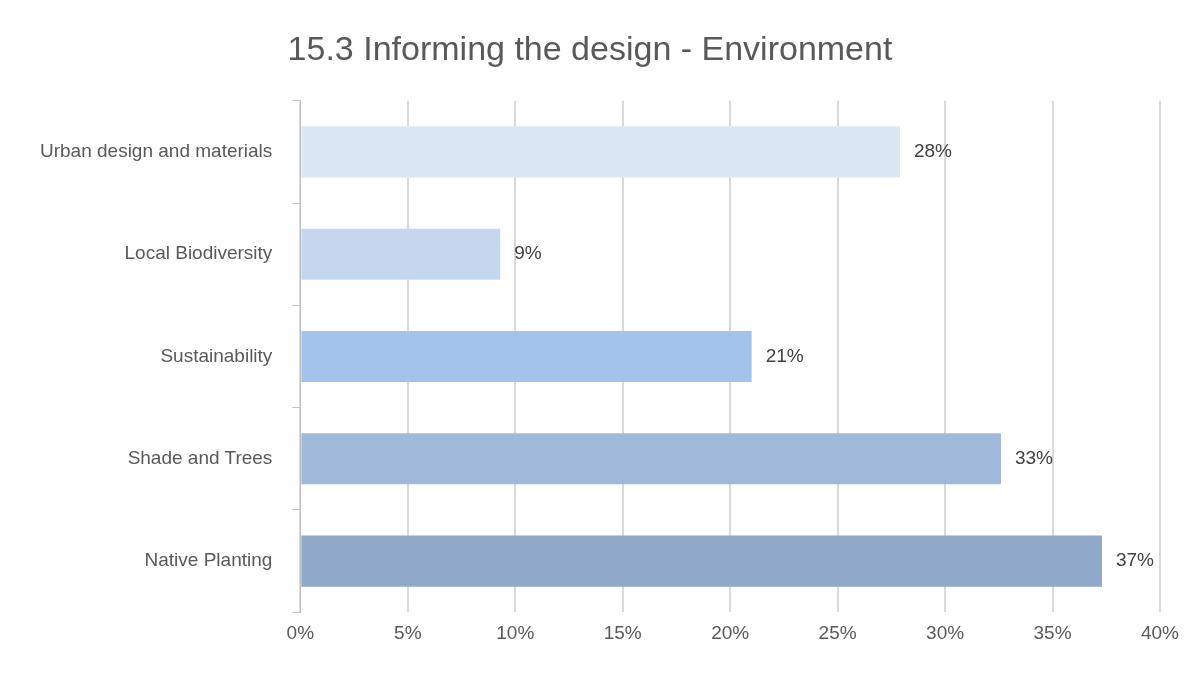 Image resolution: width=1200 pixels, height=675 pixels. I want to click on x-tick-label: 0%, so click(300, 632).